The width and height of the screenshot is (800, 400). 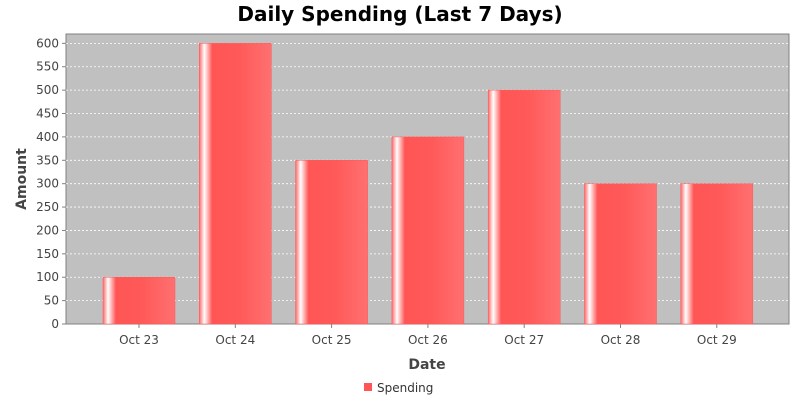 I want to click on legend-swatch-spending, so click(x=368, y=387).